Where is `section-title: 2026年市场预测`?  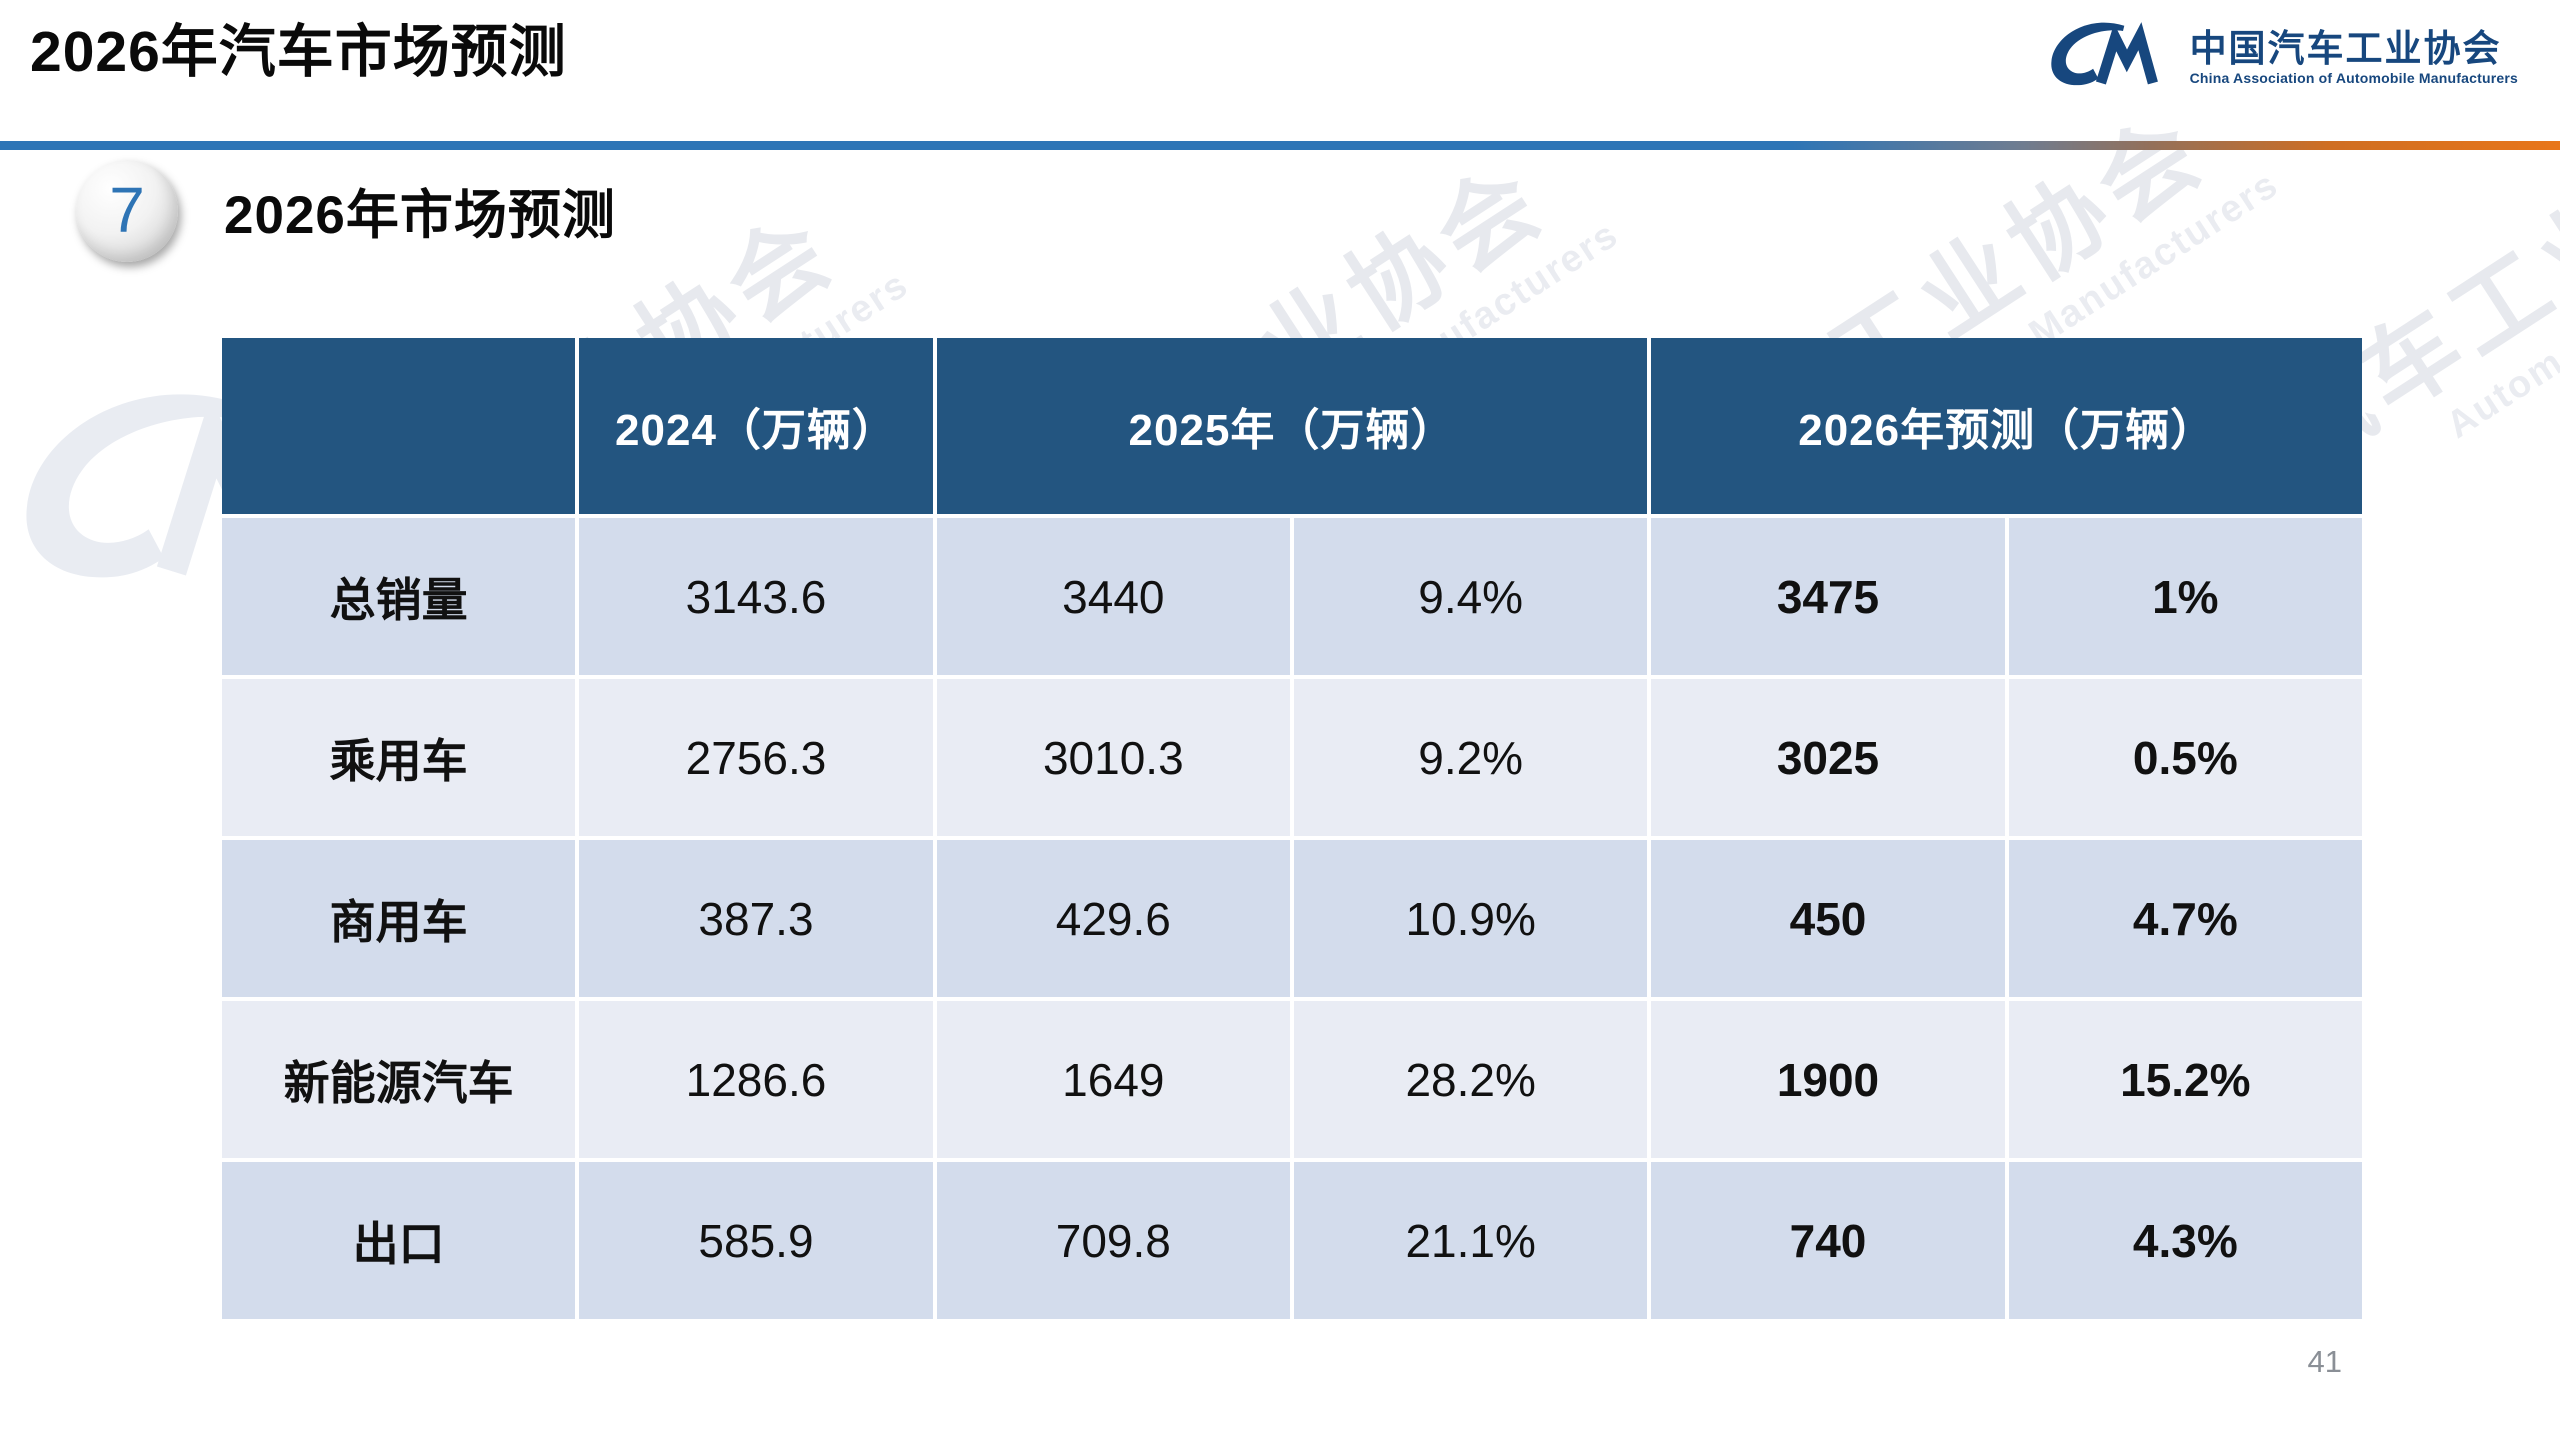
section-title: 2026年市场预测 is located at coordinates (420, 215).